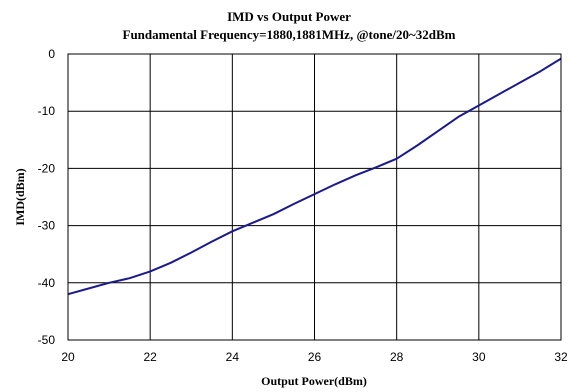 This screenshot has width=579, height=392. What do you see at coordinates (51, 54) in the screenshot?
I see `y-tick-label: 0` at bounding box center [51, 54].